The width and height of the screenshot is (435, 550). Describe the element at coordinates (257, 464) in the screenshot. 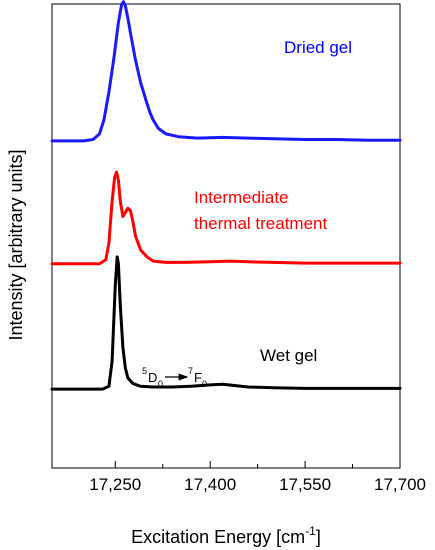

I see `x-axis-ticks` at that location.